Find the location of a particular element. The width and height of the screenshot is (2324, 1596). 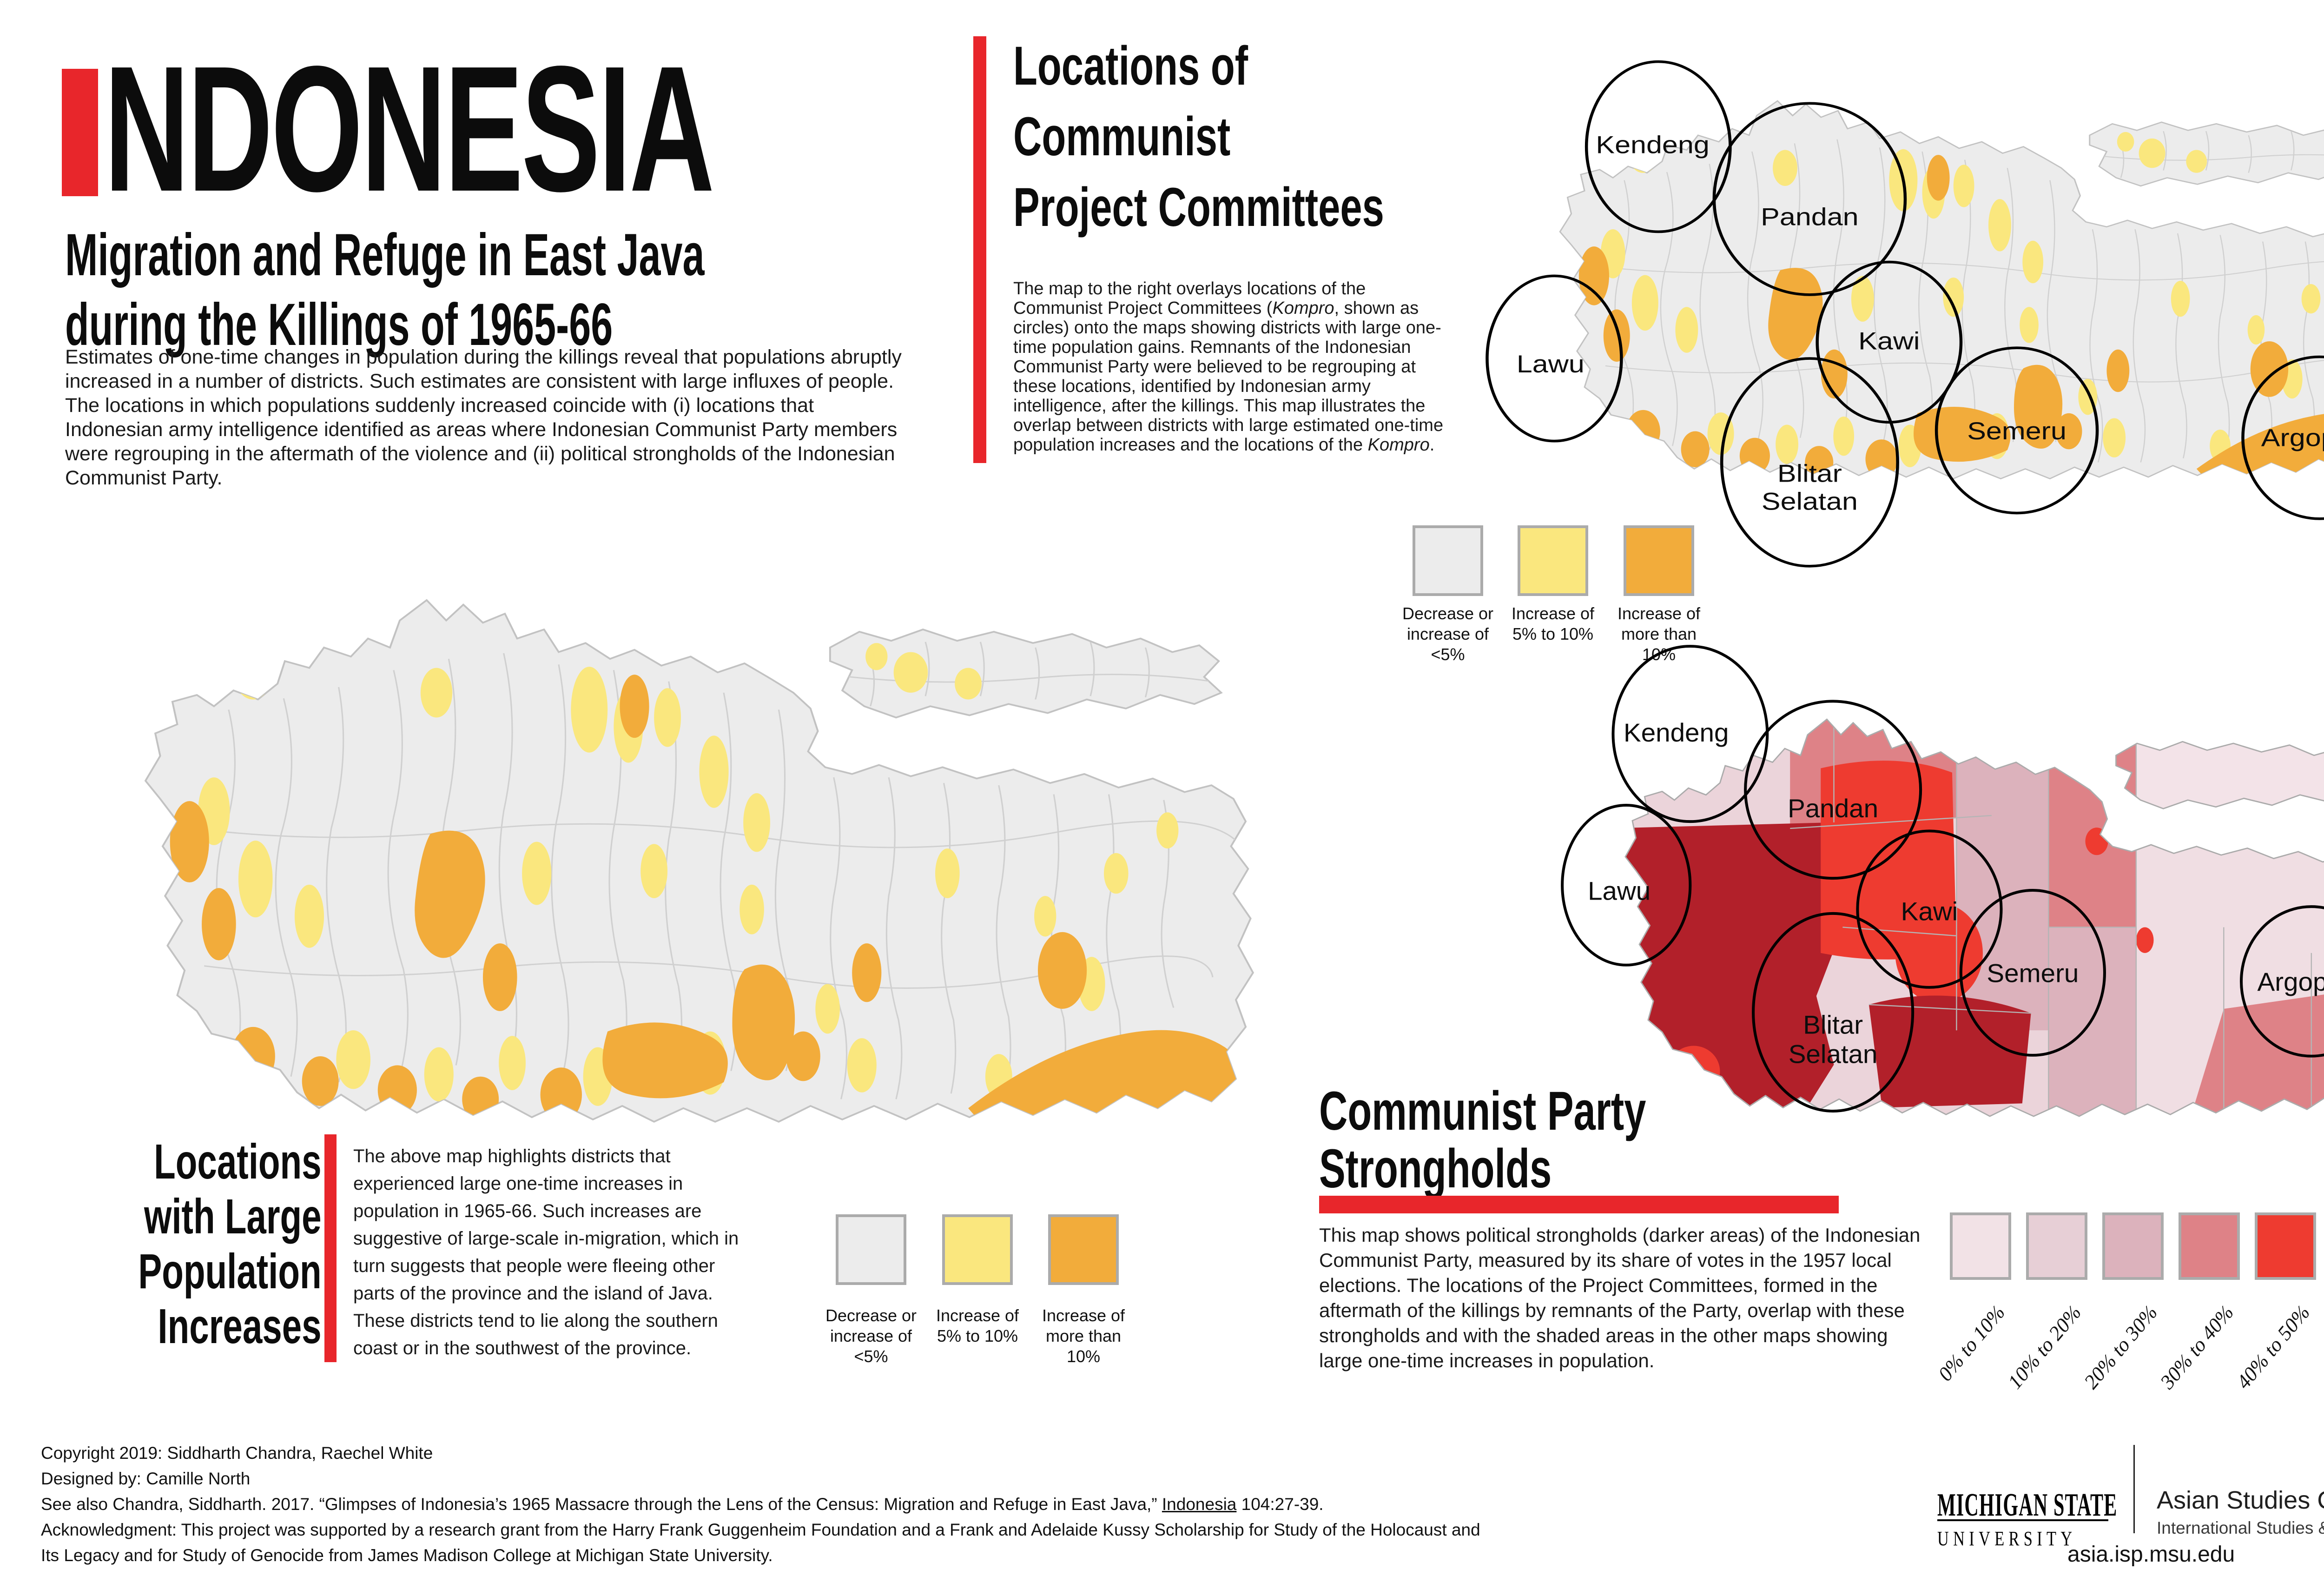

kompro-circle-argopuro is located at coordinates (2282, 437).